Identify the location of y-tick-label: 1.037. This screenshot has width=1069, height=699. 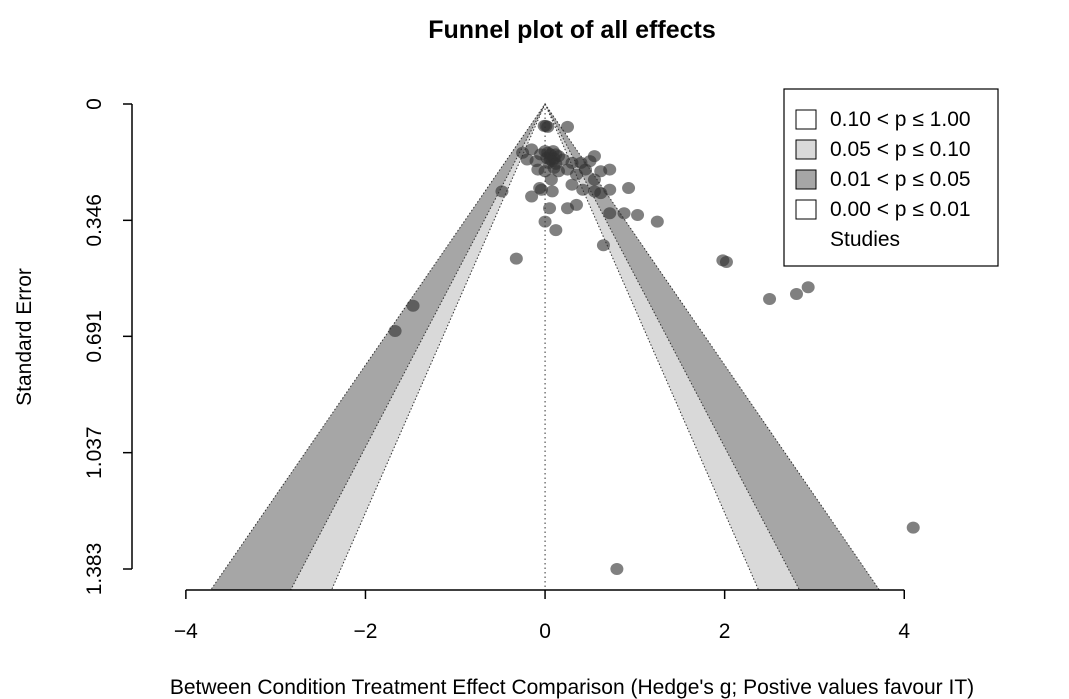
(94, 452).